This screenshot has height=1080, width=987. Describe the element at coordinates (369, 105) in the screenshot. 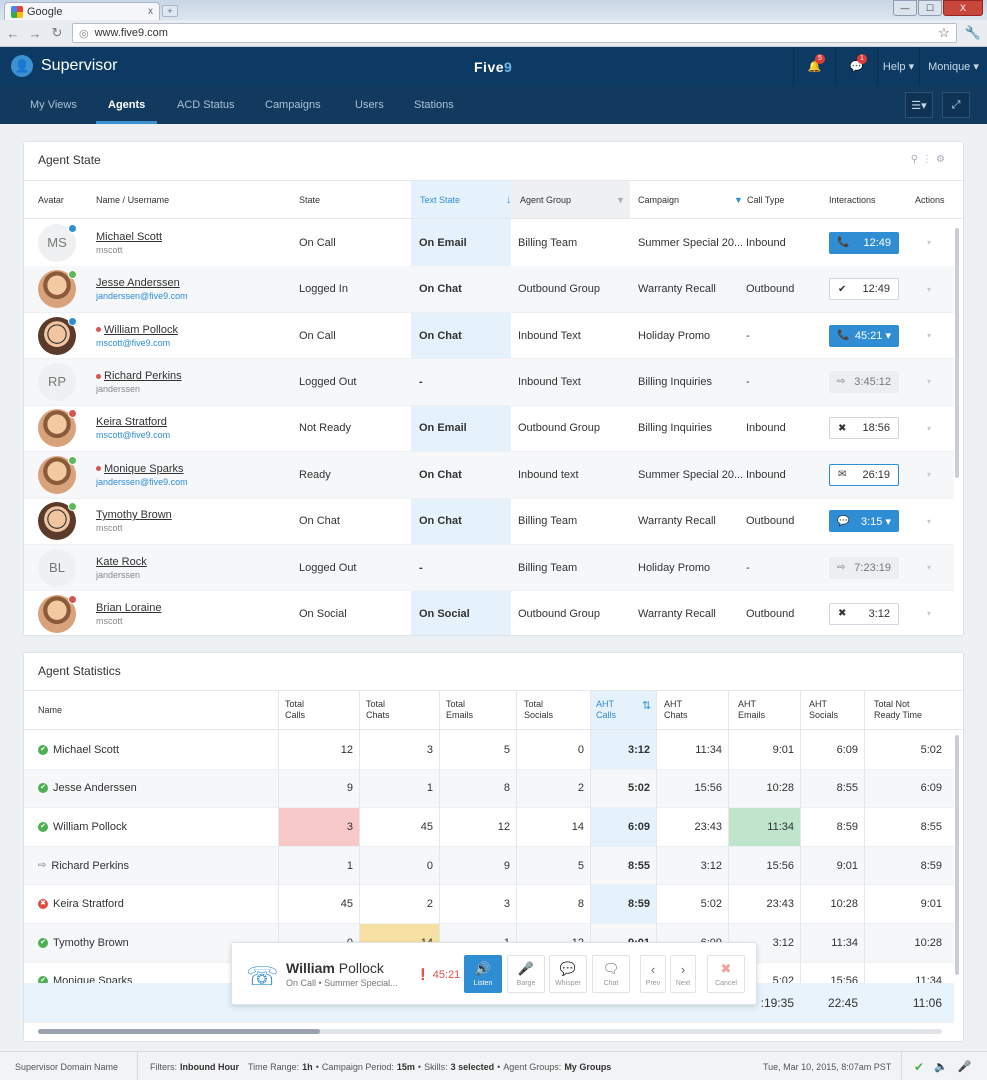

I see `tab-users: Users` at that location.